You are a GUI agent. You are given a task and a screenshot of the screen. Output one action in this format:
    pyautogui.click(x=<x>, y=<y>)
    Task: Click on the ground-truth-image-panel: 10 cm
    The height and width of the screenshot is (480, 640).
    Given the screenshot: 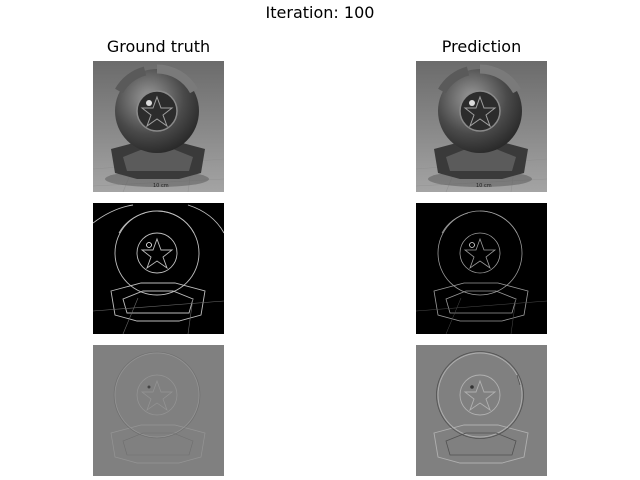 What is the action you would take?
    pyautogui.click(x=158, y=126)
    